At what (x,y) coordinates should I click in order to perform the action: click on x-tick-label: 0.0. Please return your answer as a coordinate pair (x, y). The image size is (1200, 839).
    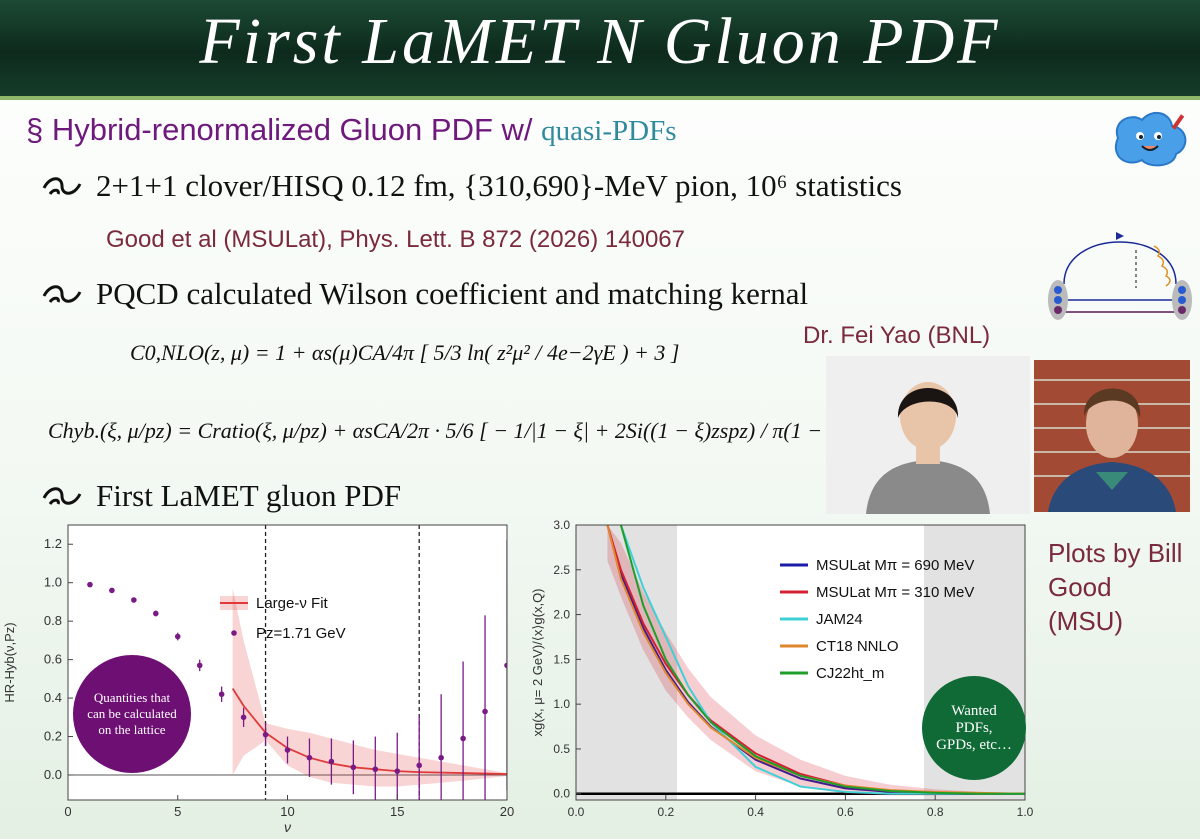
    Looking at the image, I should click on (576, 812).